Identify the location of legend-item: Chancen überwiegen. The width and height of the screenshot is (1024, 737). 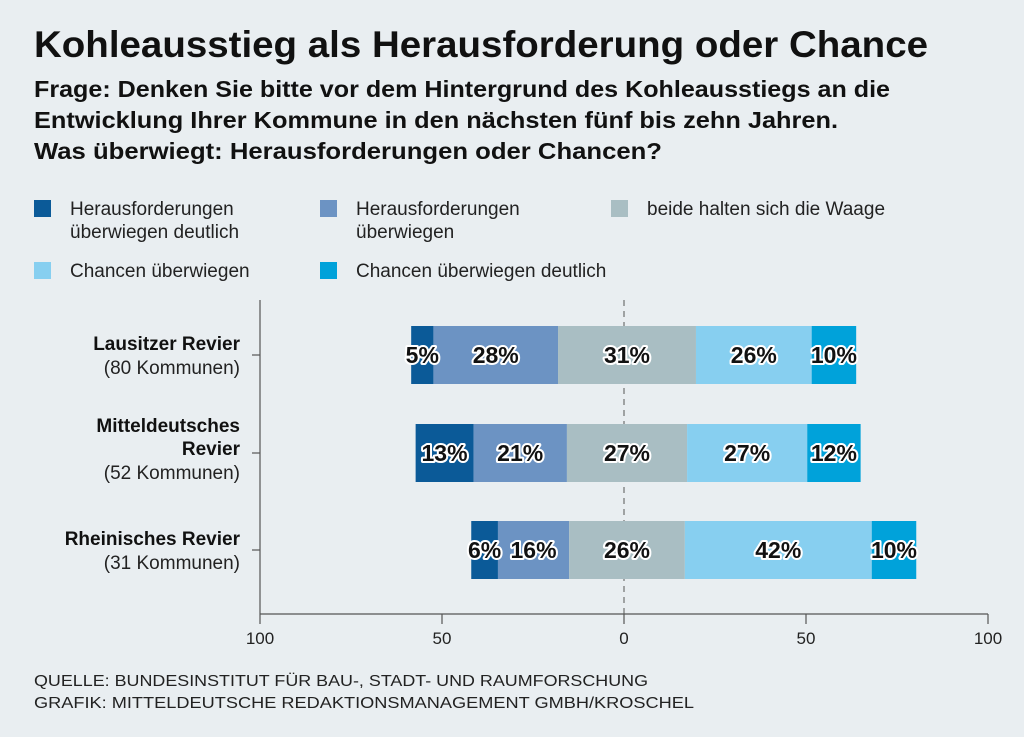
(142, 271).